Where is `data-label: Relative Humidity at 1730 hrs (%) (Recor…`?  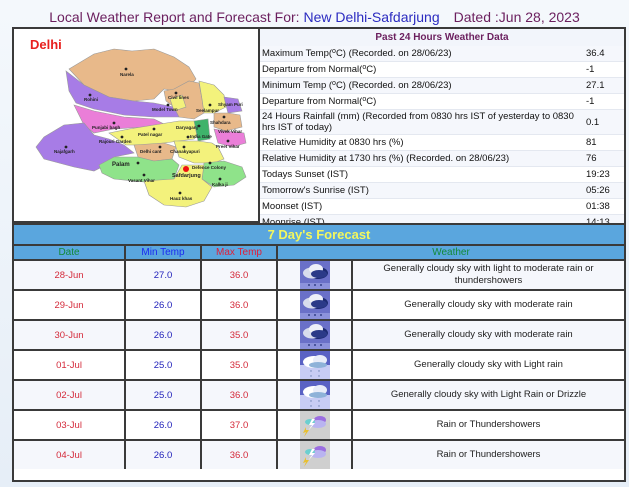 data-label: Relative Humidity at 1730 hrs (%) (Recor… is located at coordinates (386, 158).